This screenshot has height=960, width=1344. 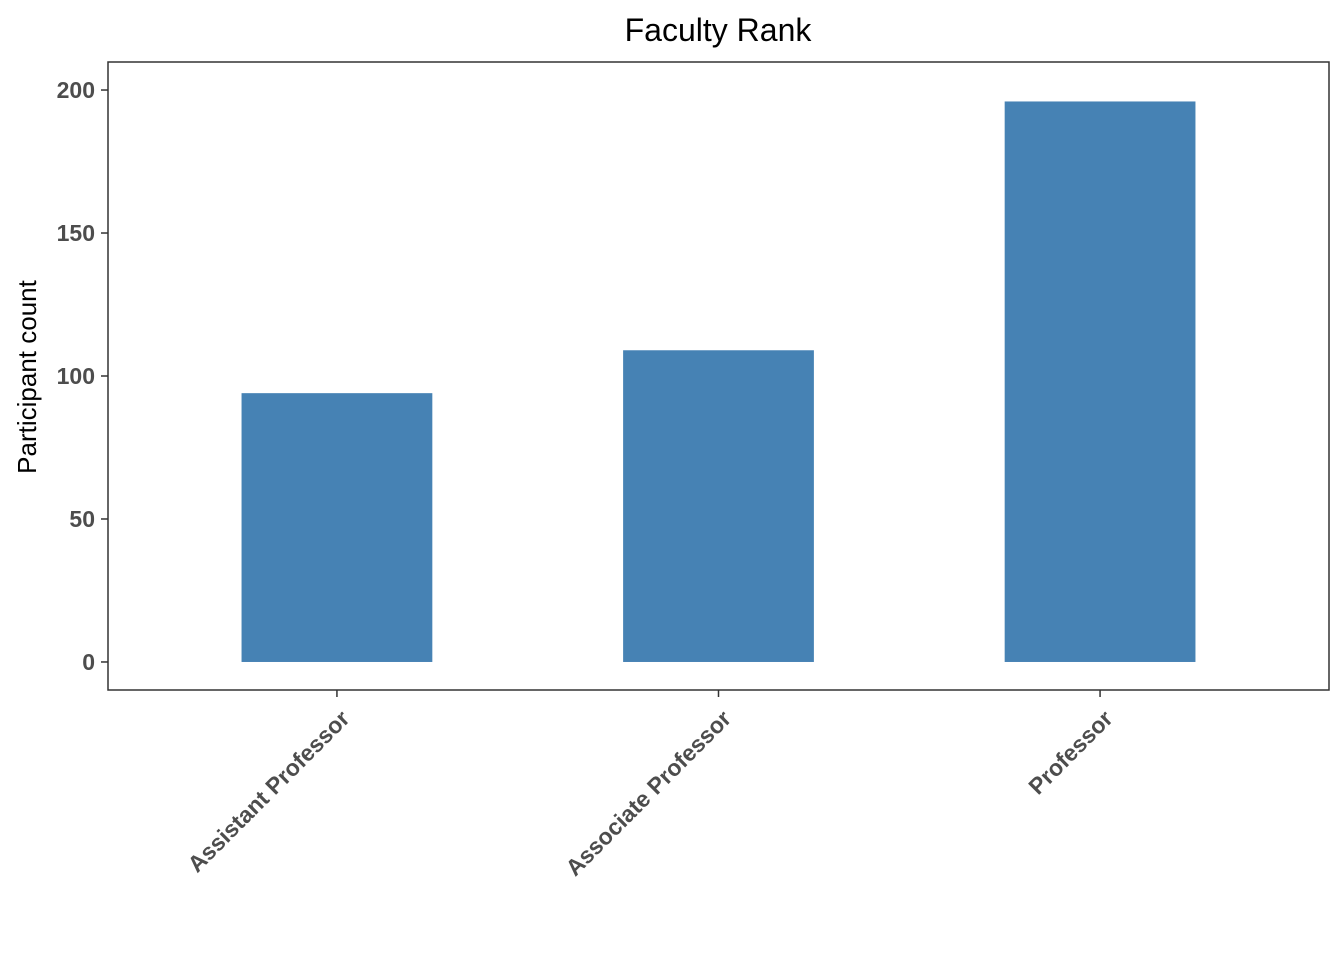 What do you see at coordinates (268, 791) in the screenshot?
I see `x-tick-label: Assistant Professor` at bounding box center [268, 791].